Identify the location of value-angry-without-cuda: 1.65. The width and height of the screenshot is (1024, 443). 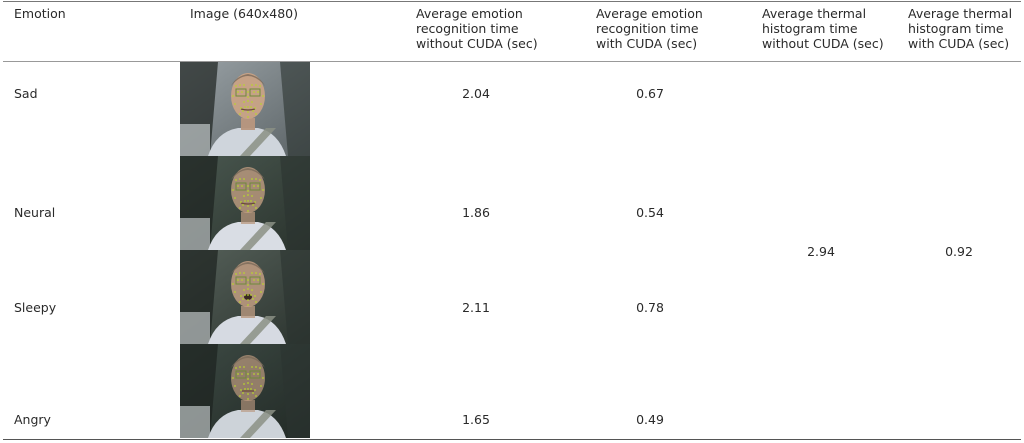
(476, 419).